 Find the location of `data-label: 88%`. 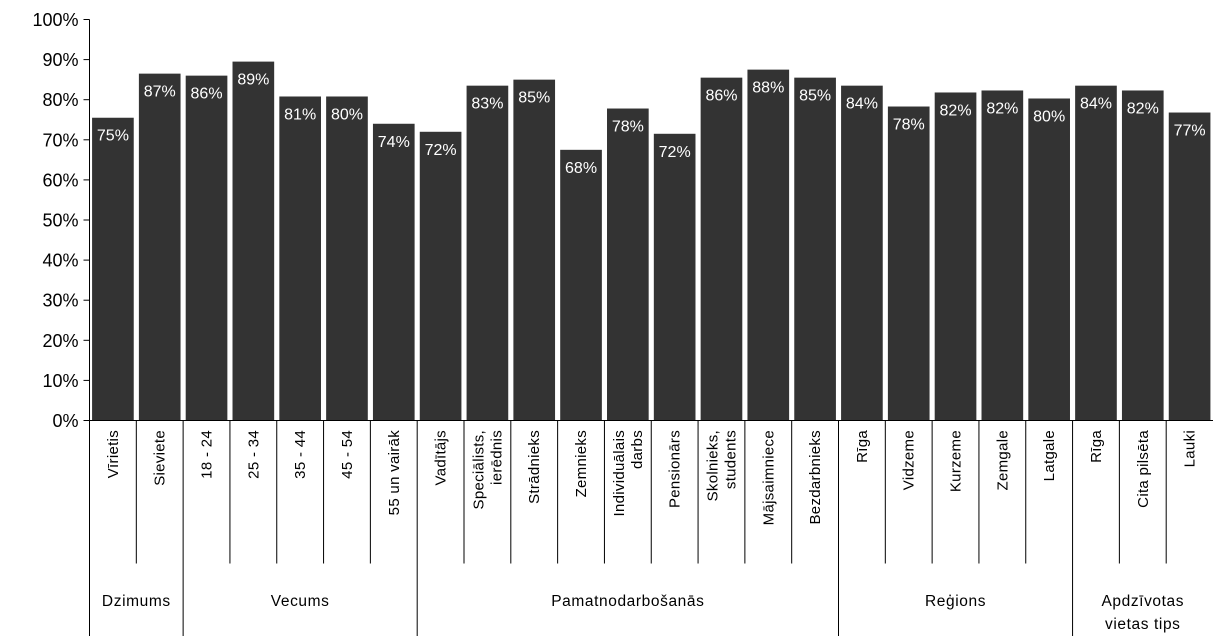

data-label: 88% is located at coordinates (768, 88).